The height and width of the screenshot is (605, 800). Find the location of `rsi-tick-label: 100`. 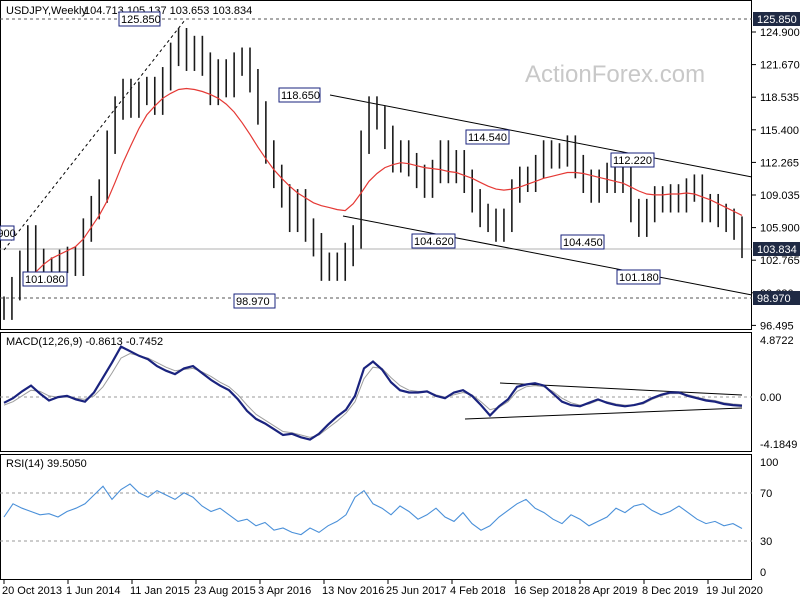

rsi-tick-label: 100 is located at coordinates (769, 463).